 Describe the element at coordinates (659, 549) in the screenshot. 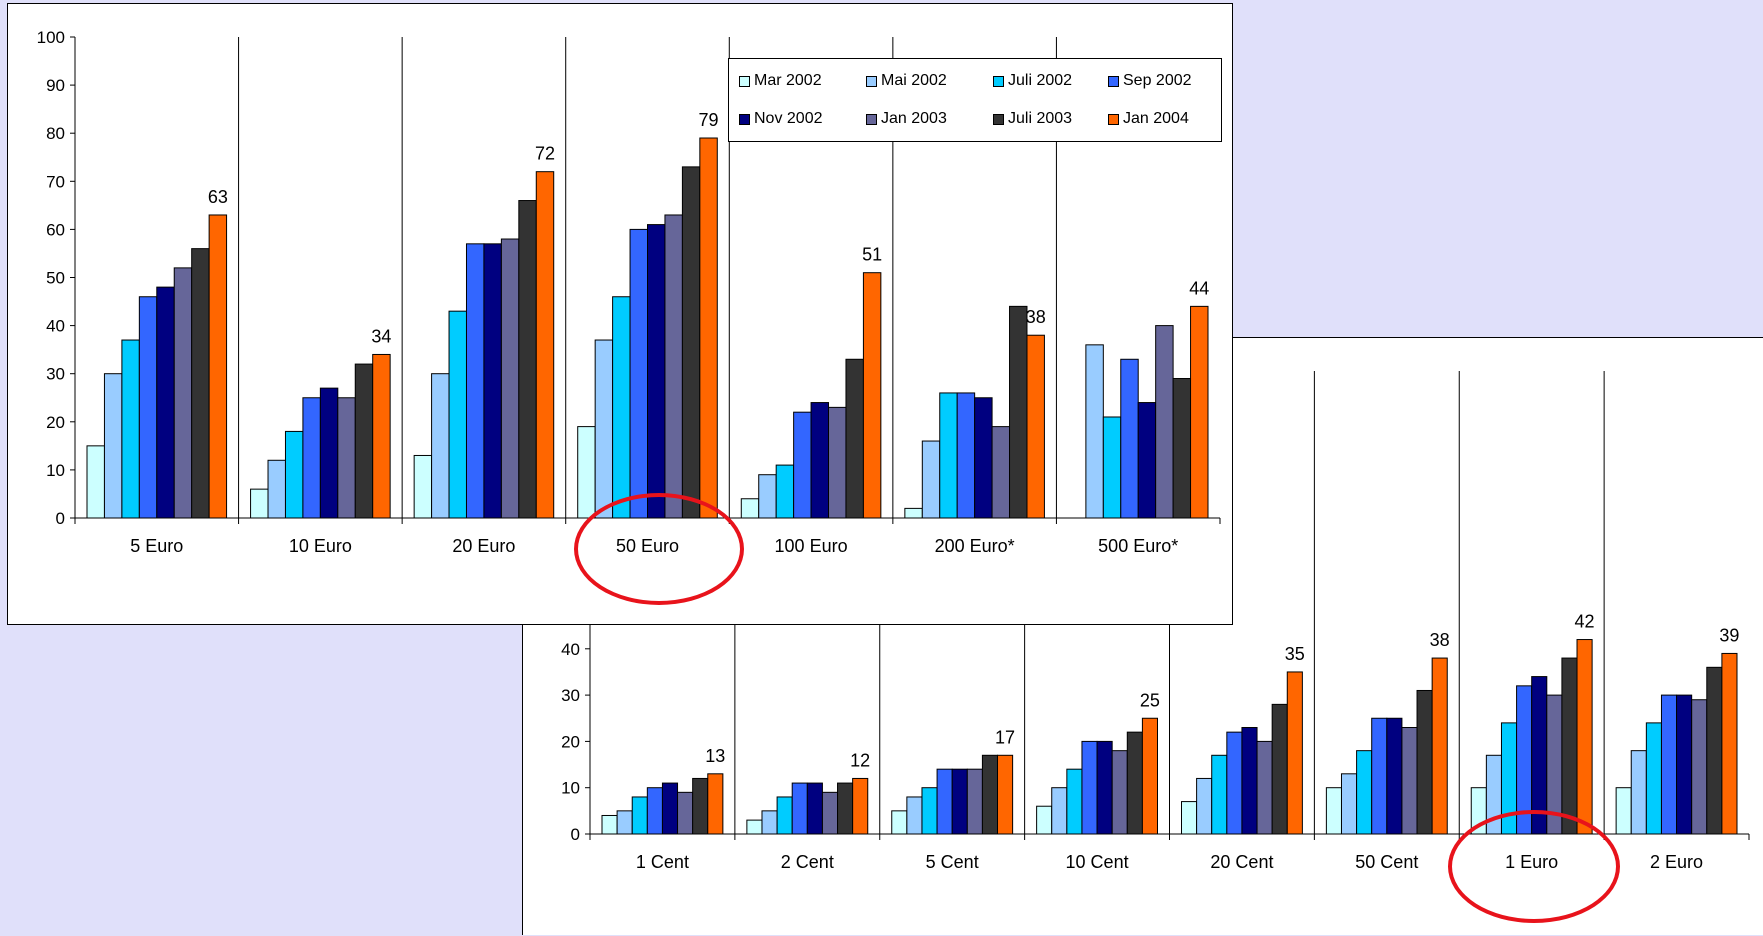

I see `highlight-circle-50-euro` at that location.